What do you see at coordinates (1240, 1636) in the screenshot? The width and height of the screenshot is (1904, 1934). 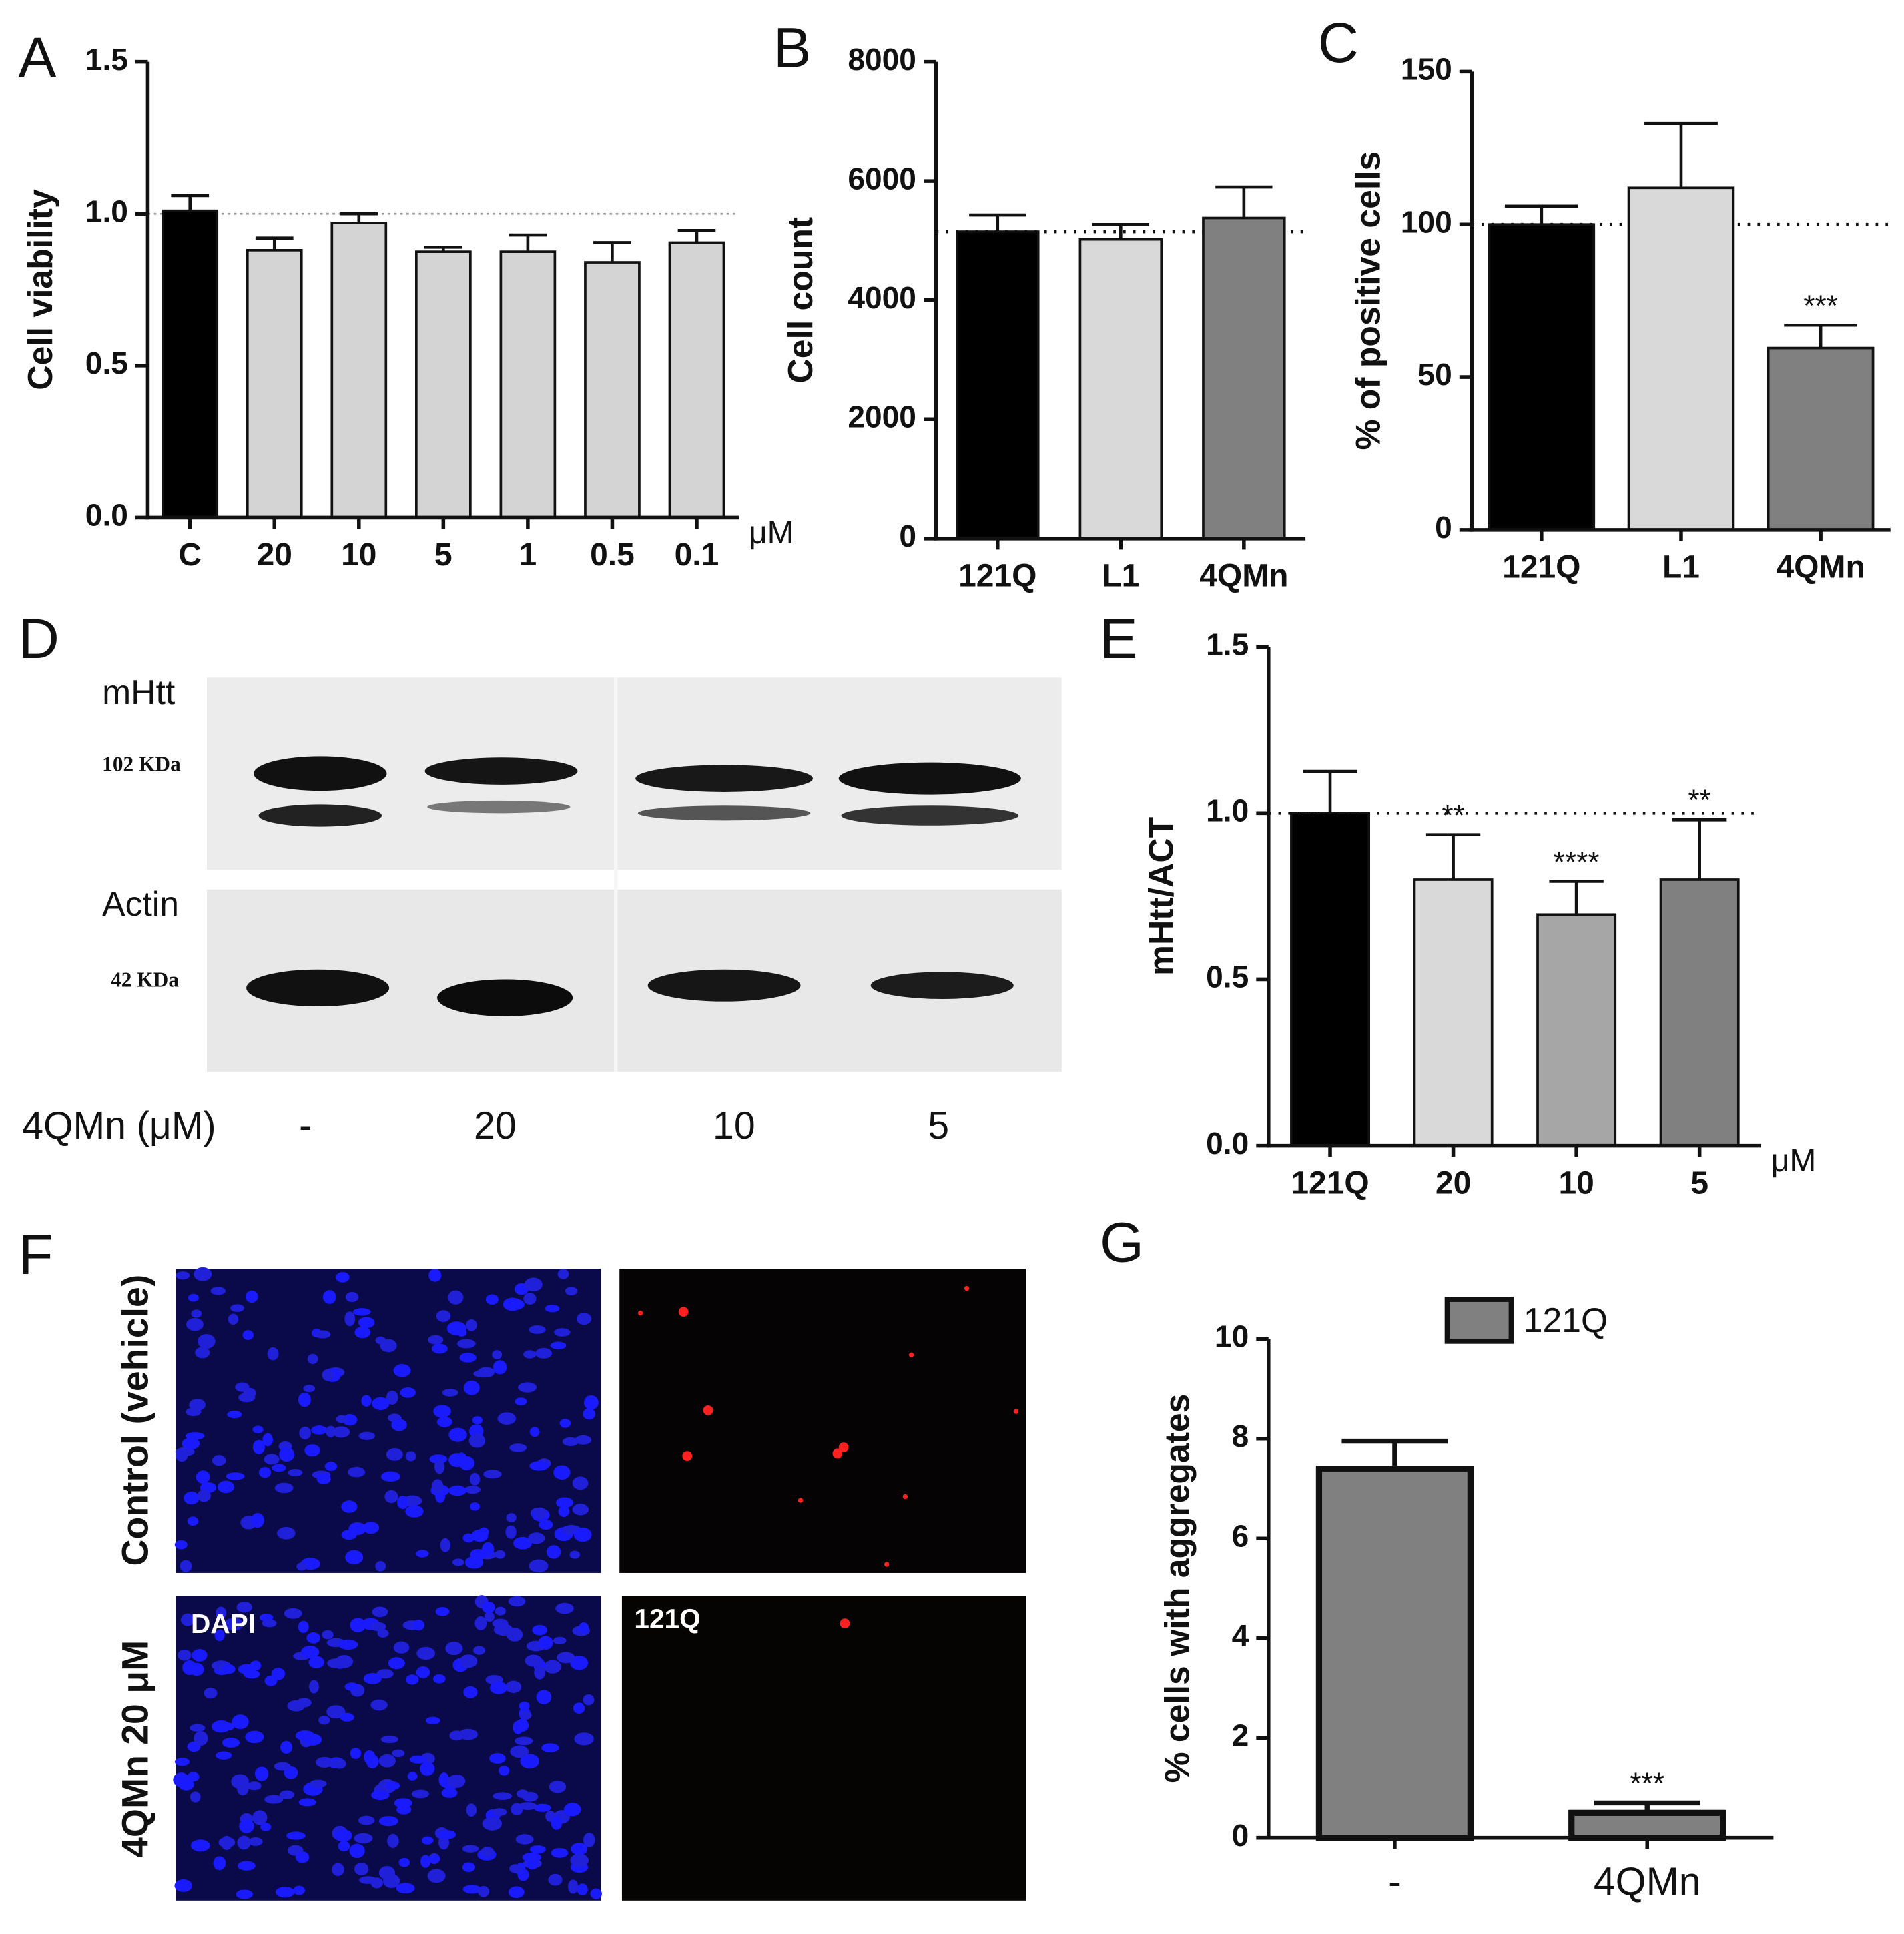 I see `y-tick-label: 4` at bounding box center [1240, 1636].